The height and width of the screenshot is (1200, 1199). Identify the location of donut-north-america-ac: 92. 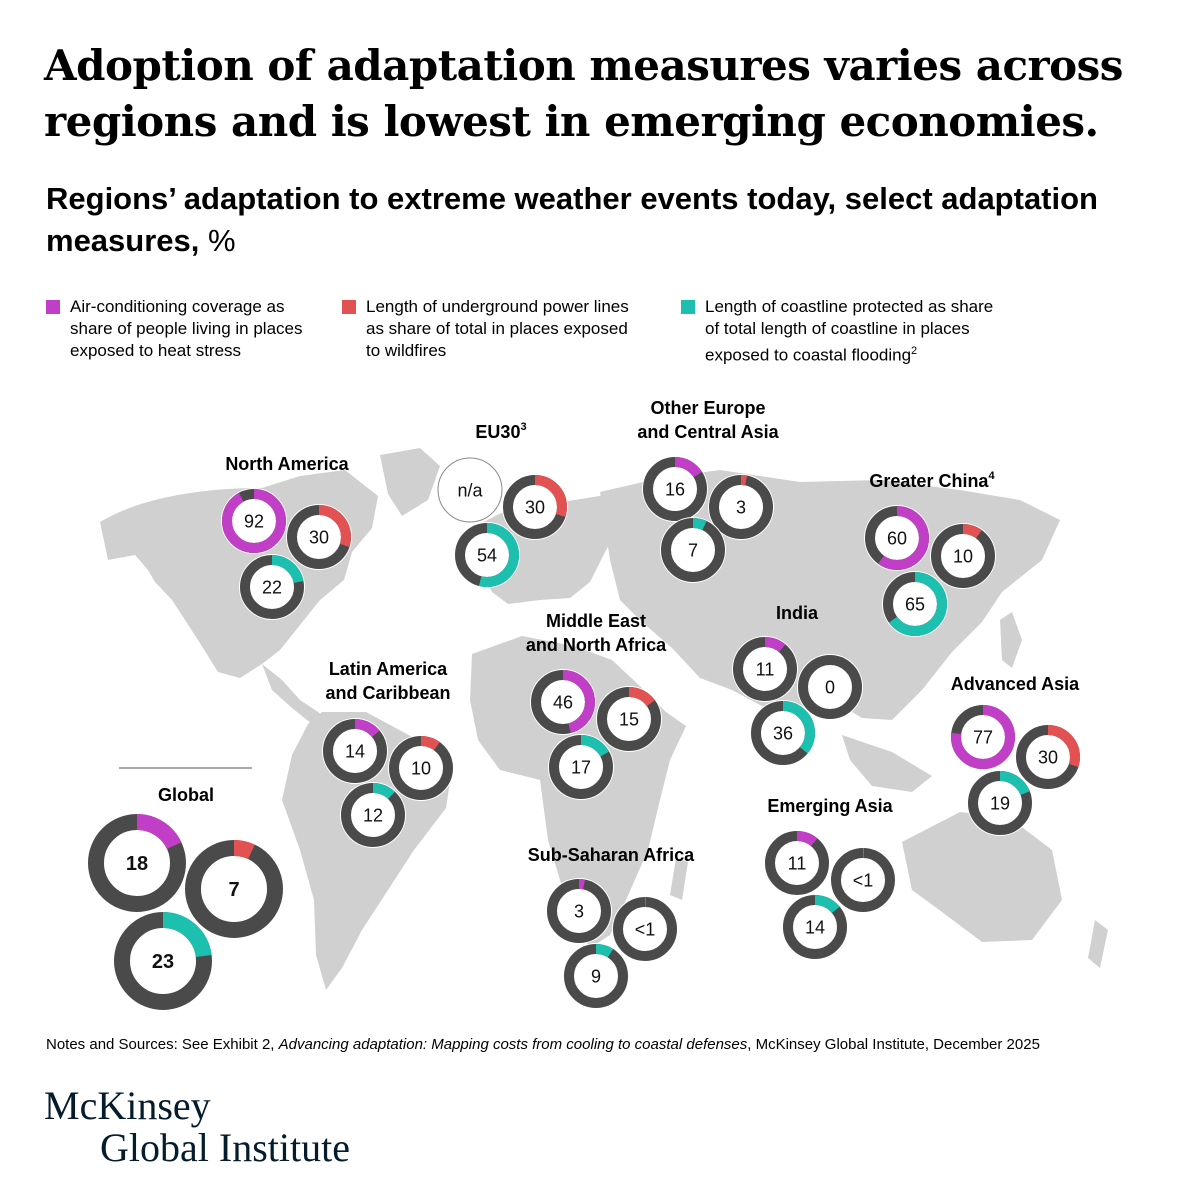
(254, 521).